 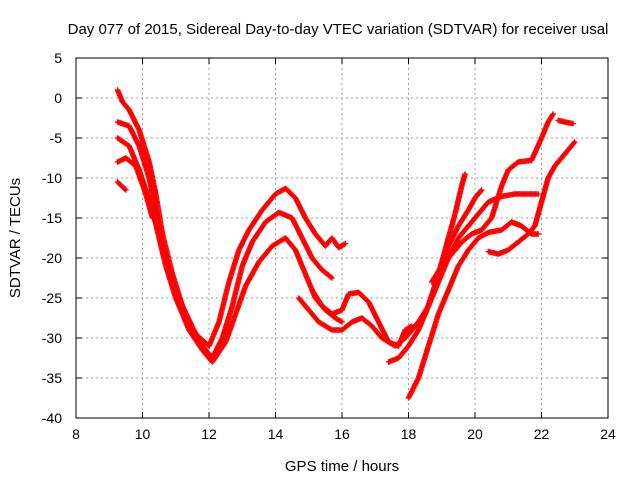 What do you see at coordinates (409, 434) in the screenshot?
I see `x-tick-label: 18` at bounding box center [409, 434].